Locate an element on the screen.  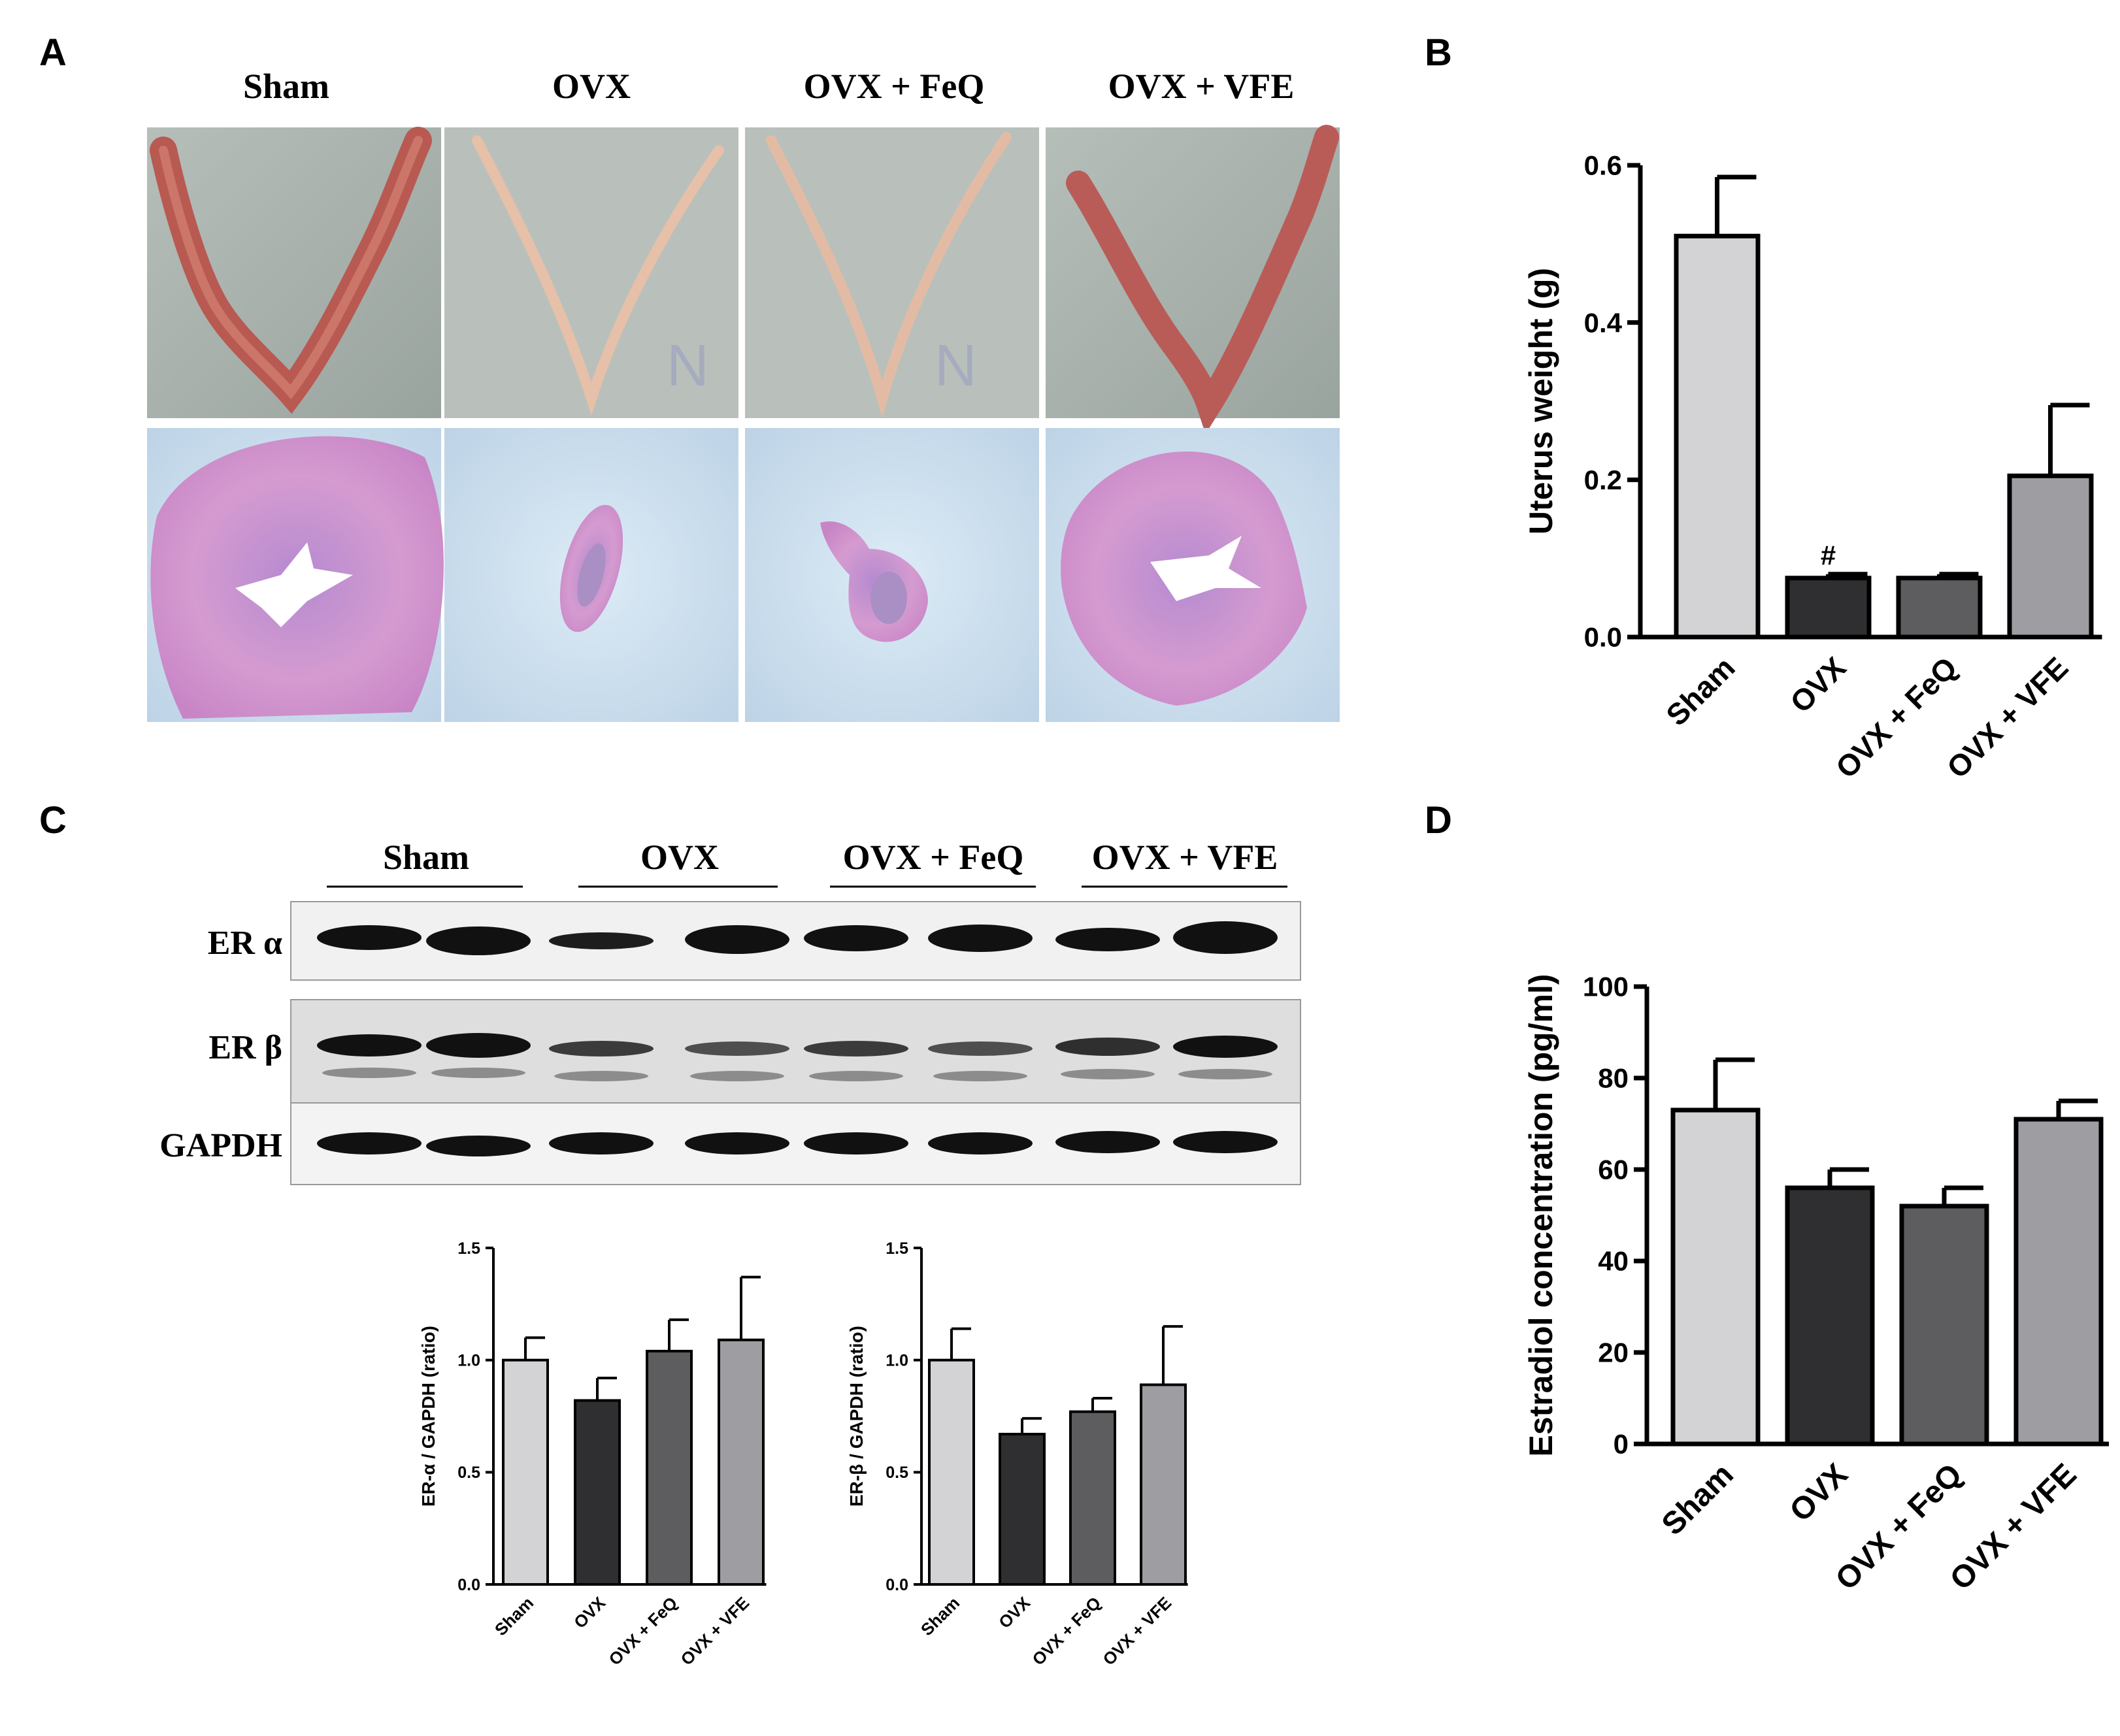
blot-strip-er-beta is located at coordinates (795, 1057).